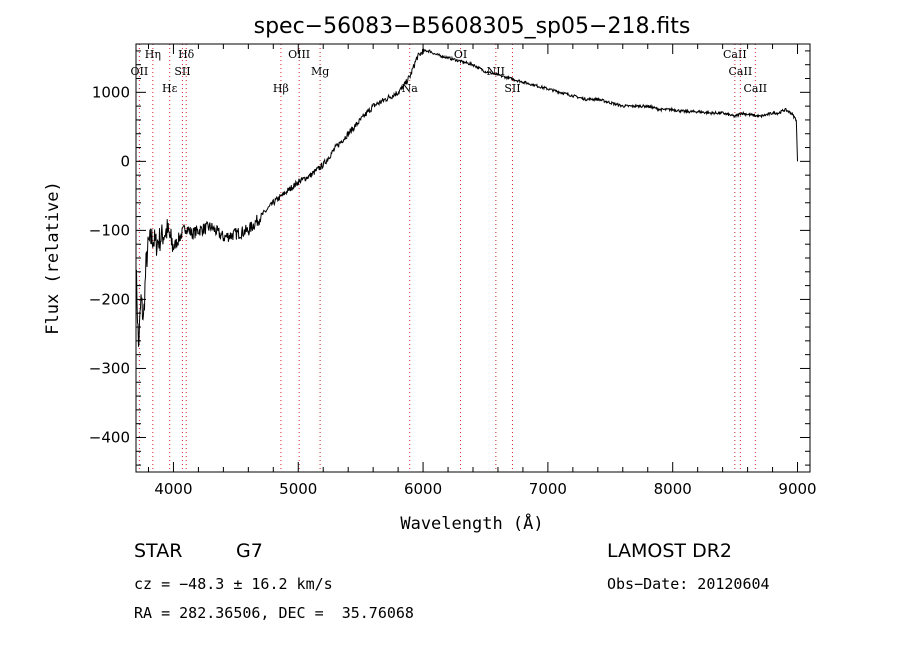 This screenshot has height=650, width=900. What do you see at coordinates (173, 489) in the screenshot?
I see `x-tick-label: 4000` at bounding box center [173, 489].